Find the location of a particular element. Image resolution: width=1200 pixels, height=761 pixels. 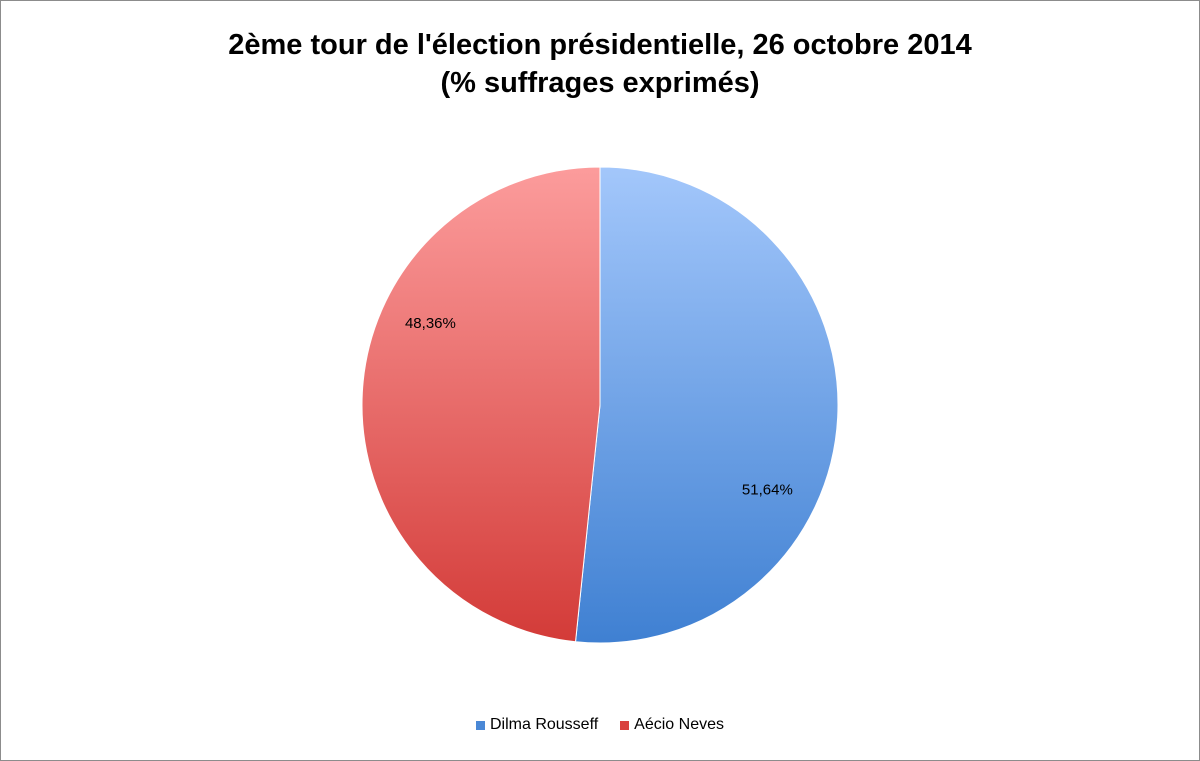

legend-swatch-dilma-rousseff is located at coordinates (480, 725).